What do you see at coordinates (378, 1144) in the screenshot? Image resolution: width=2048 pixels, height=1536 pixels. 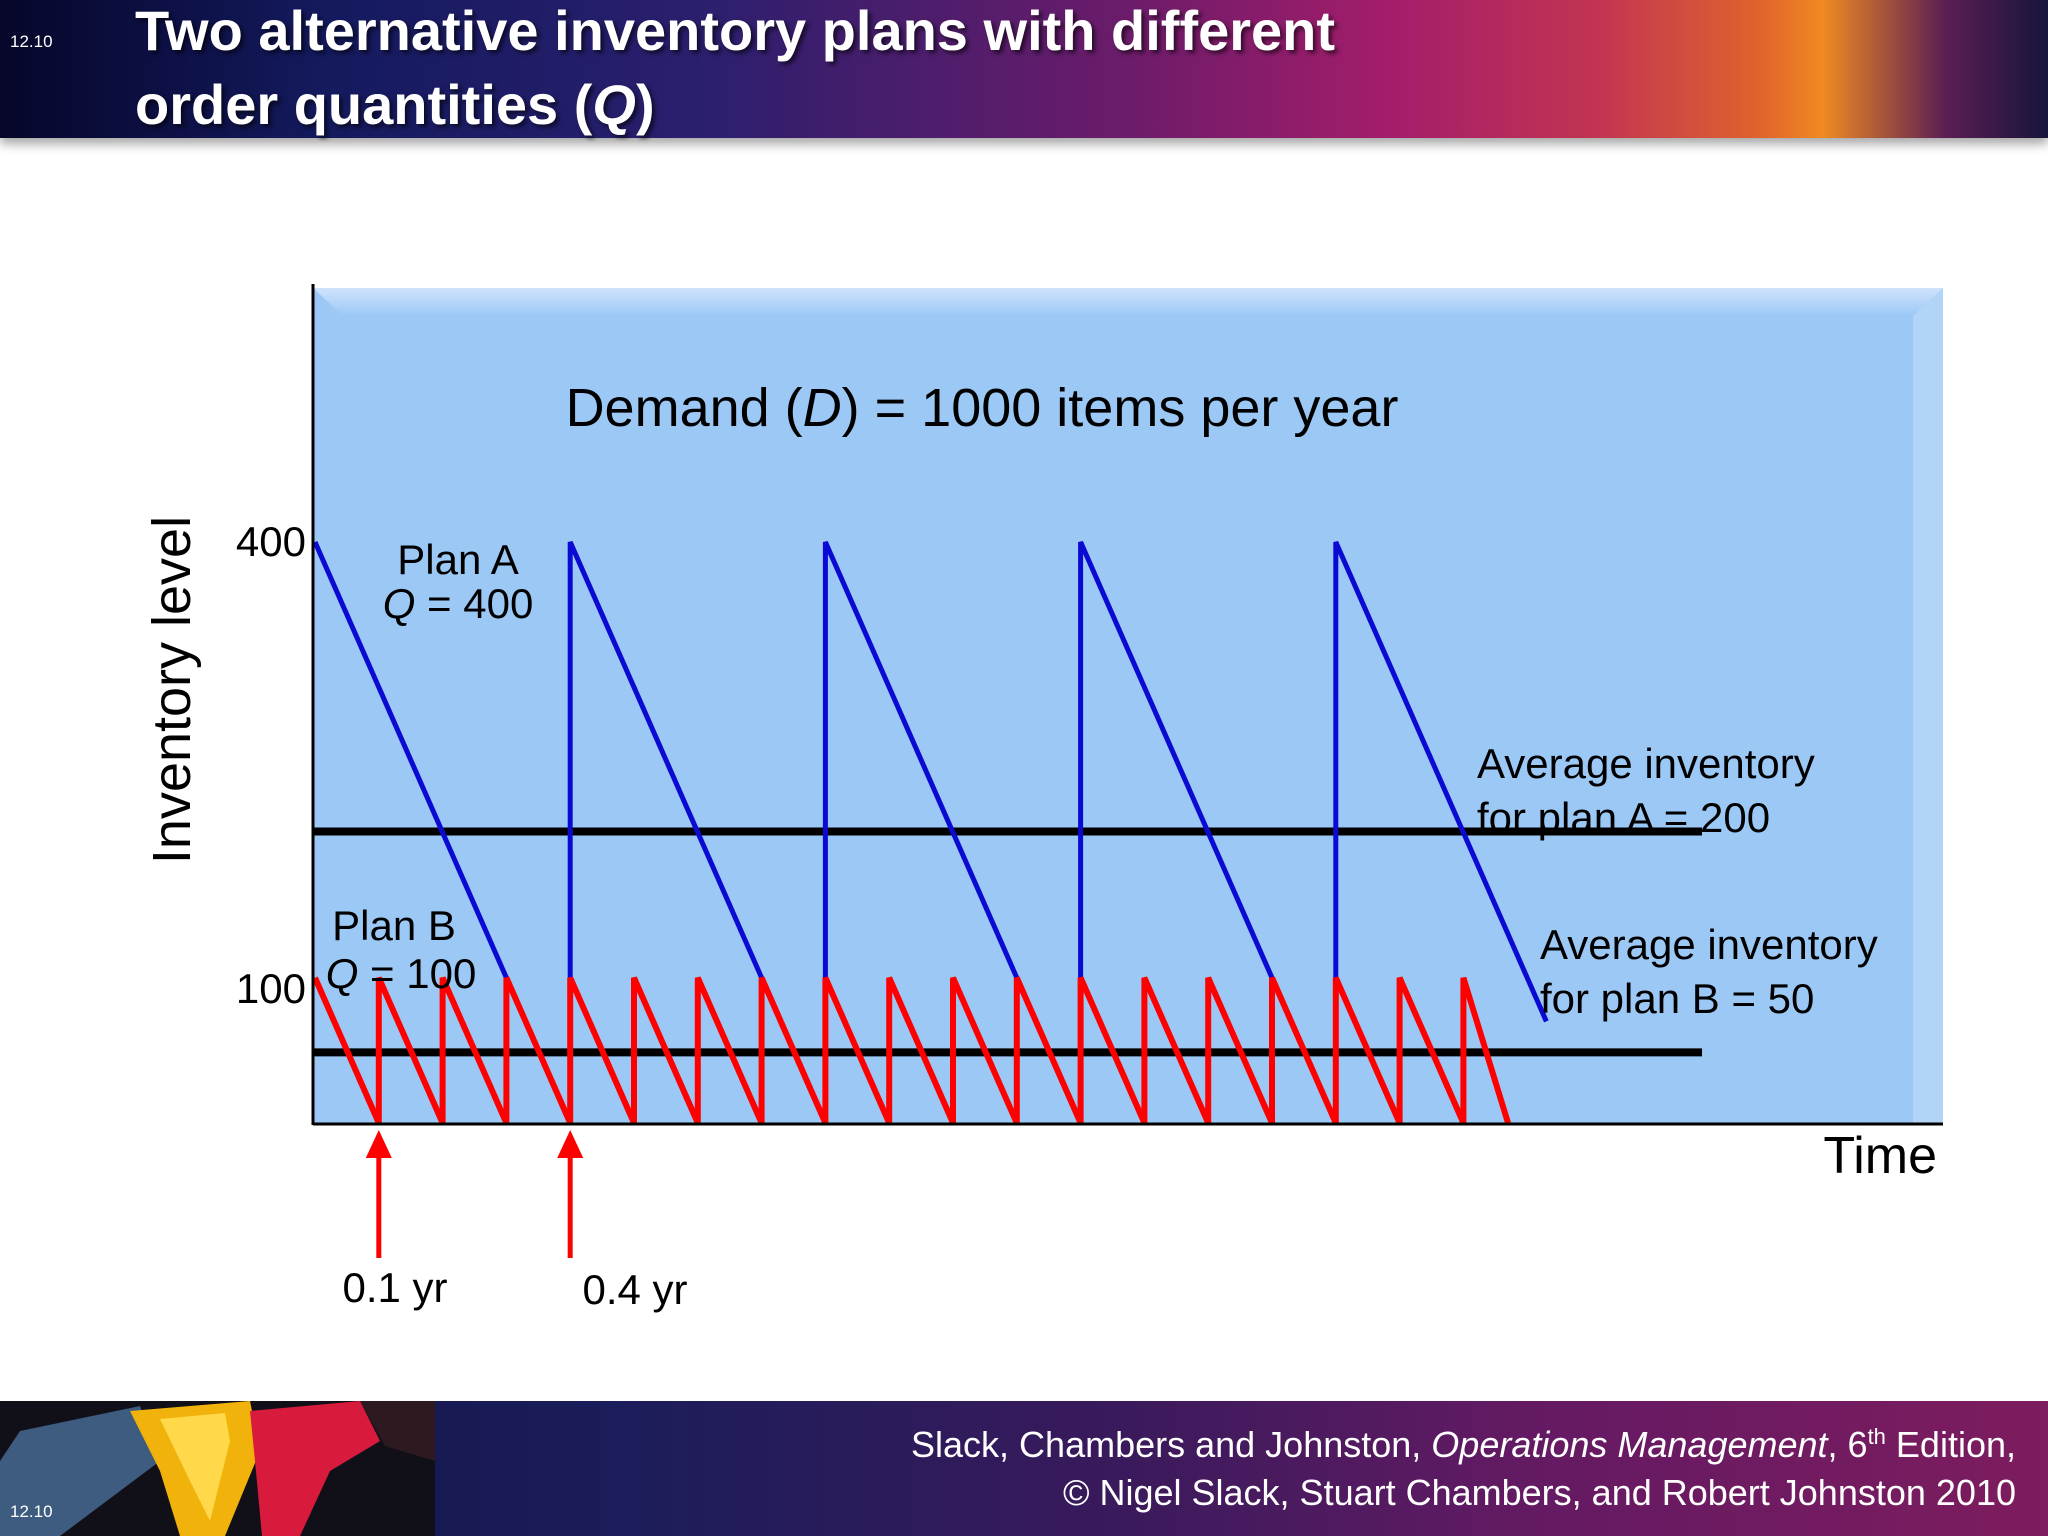 I see `marker-arrow-0-1-yr-head` at bounding box center [378, 1144].